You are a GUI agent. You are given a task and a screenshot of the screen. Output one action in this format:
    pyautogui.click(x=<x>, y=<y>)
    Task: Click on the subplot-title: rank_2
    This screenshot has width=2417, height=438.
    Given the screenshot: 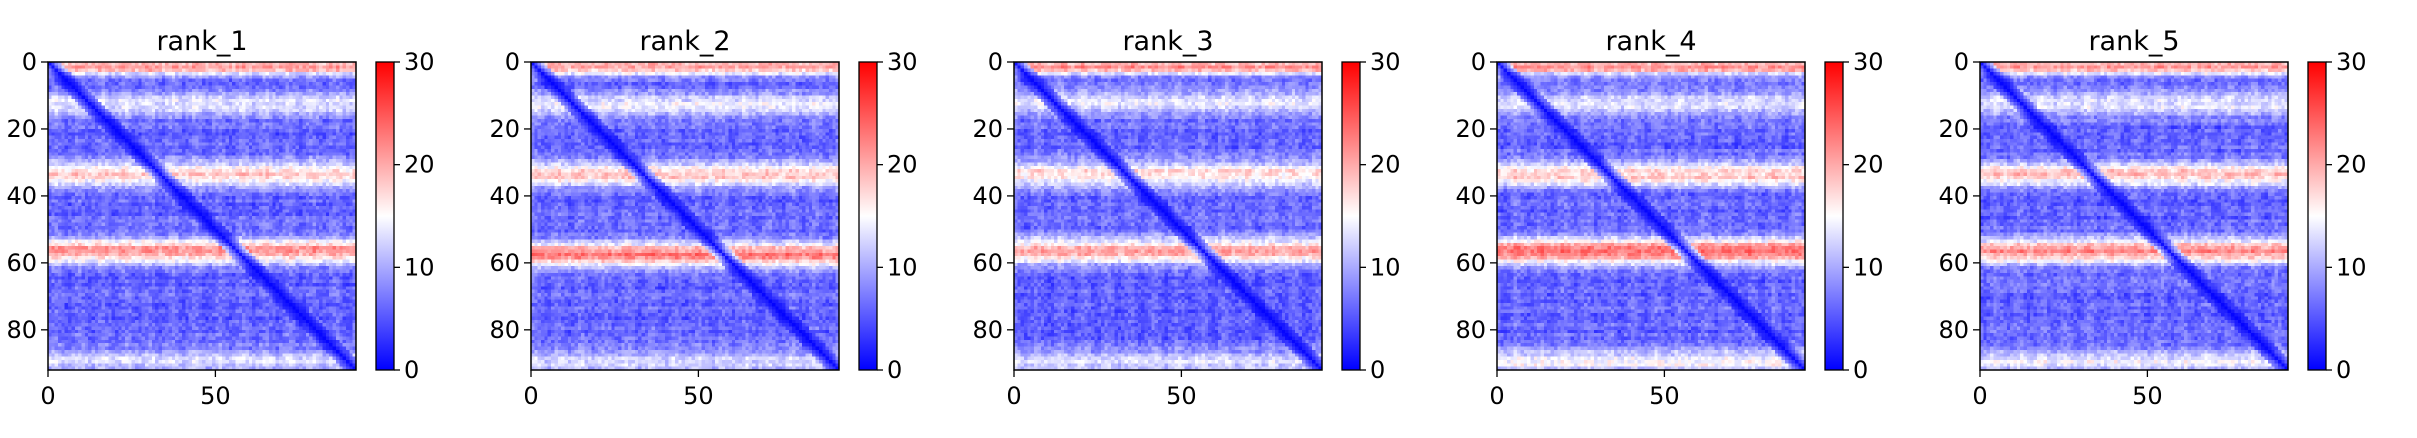 What is the action you would take?
    pyautogui.click(x=684, y=41)
    